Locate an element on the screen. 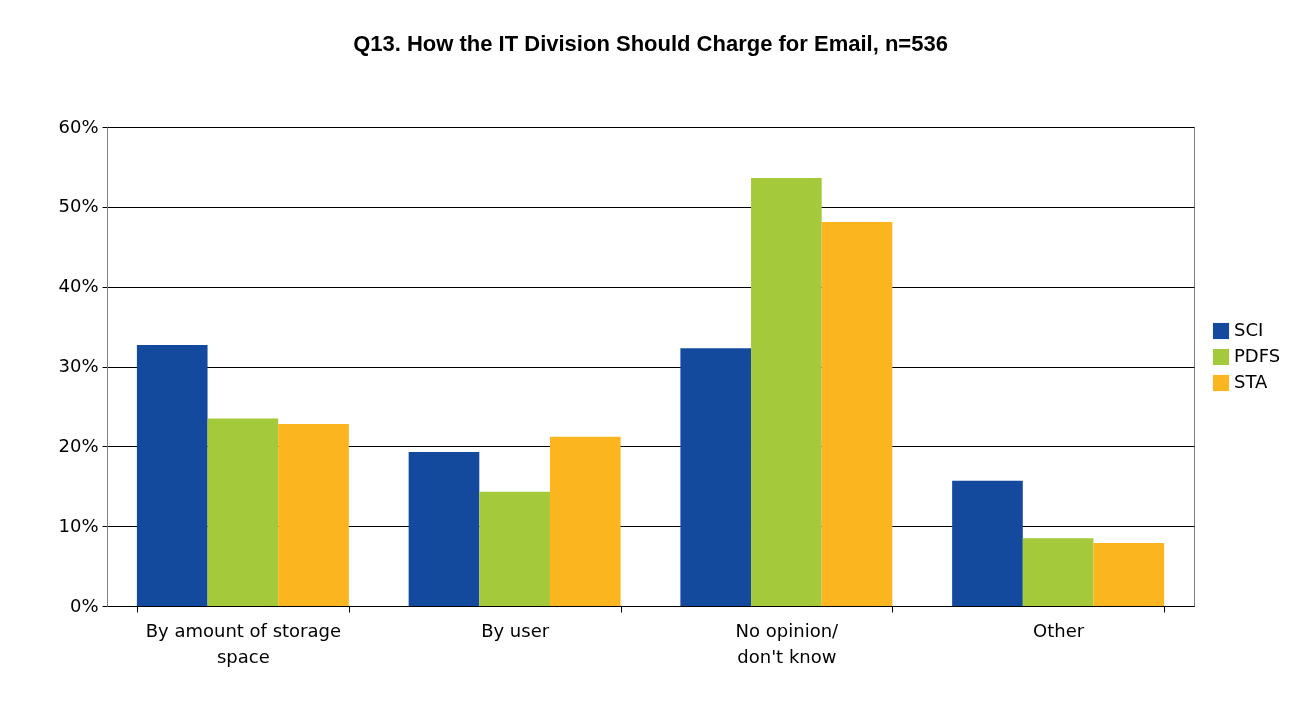 This screenshot has height=708, width=1314. chart-title: Q13. How the IT Division Should Charge for Email, n=536 is located at coordinates (650, 43).